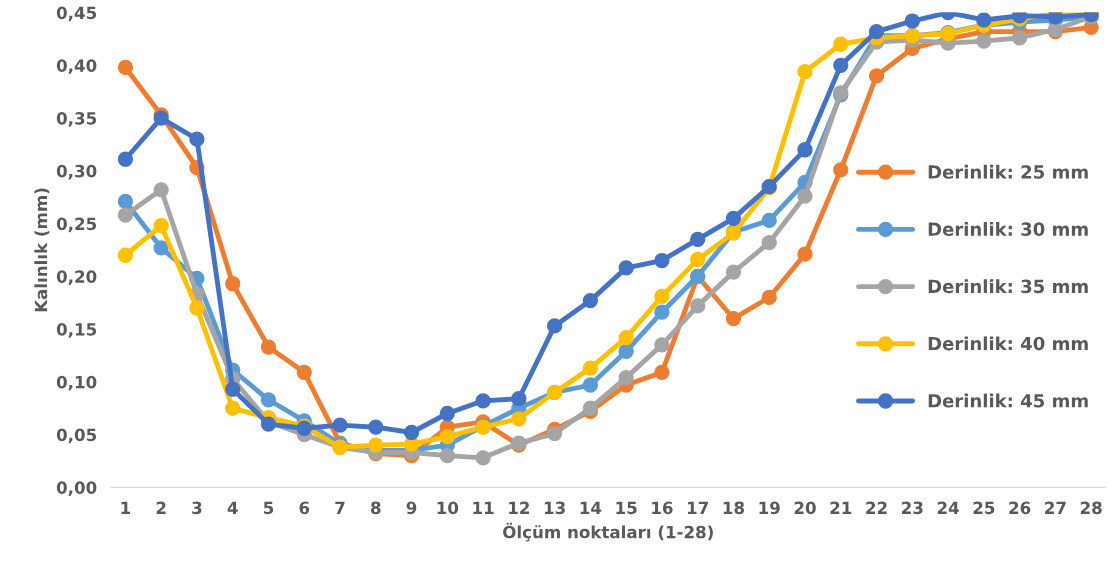 Image resolution: width=1111 pixels, height=572 pixels. I want to click on y-tick-label: 0,25, so click(76, 225).